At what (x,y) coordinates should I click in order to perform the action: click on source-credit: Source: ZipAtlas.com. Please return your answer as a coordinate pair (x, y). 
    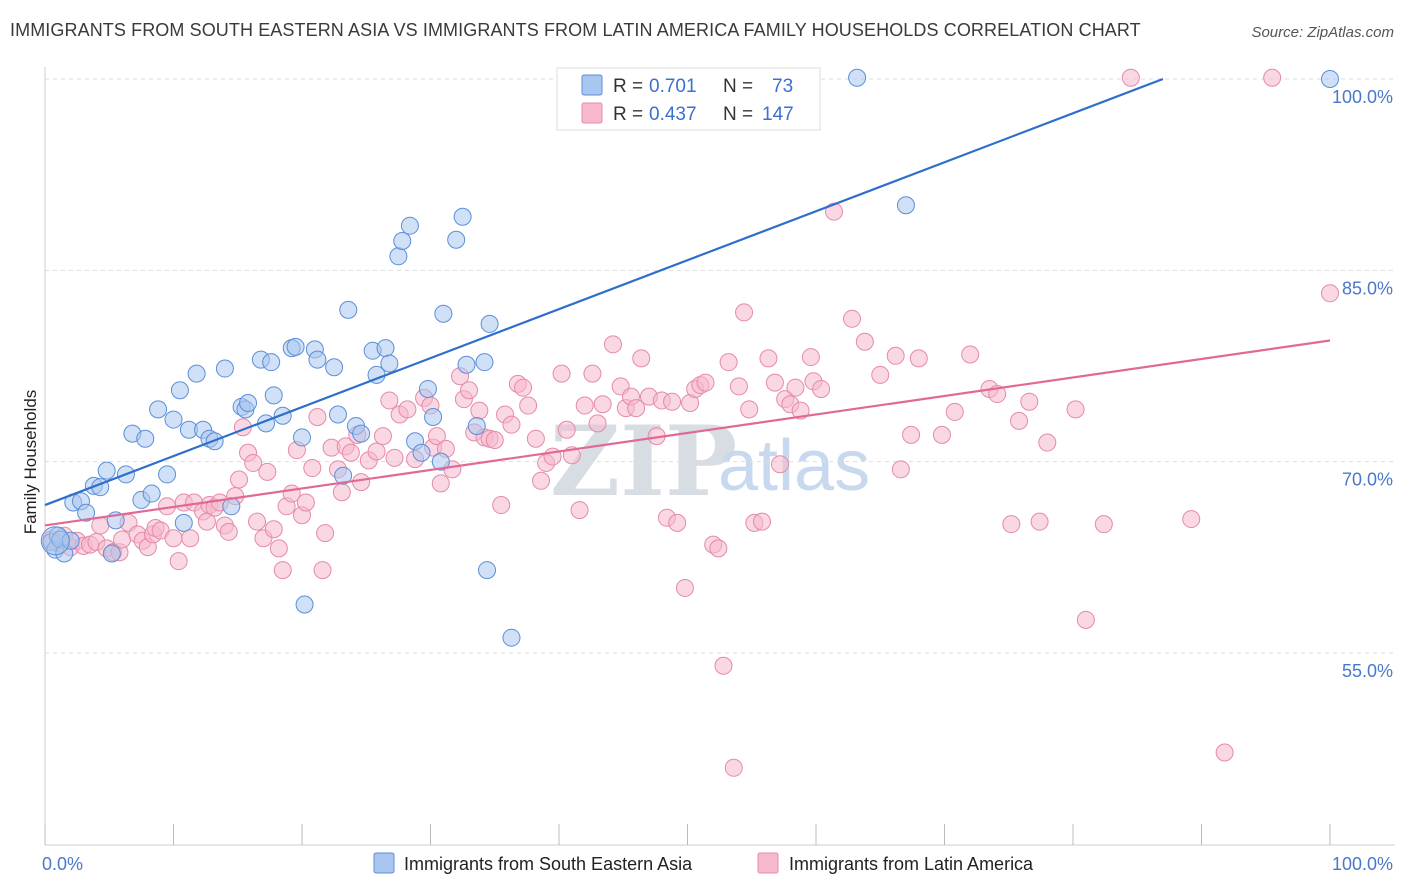
    Looking at the image, I should click on (1322, 32).